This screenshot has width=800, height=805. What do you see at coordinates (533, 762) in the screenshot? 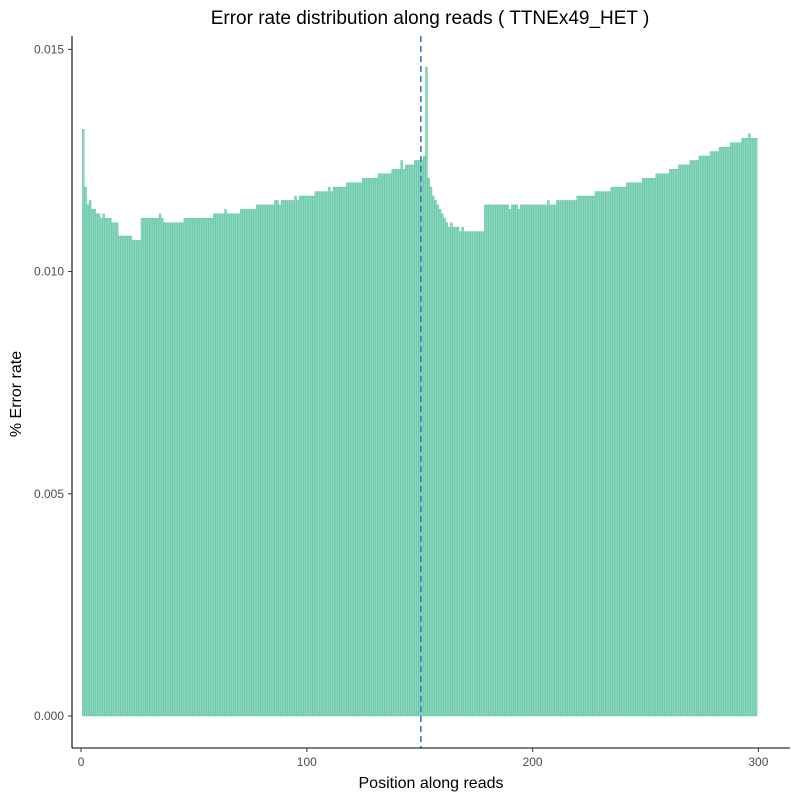
I see `x-tick-label: 200` at bounding box center [533, 762].